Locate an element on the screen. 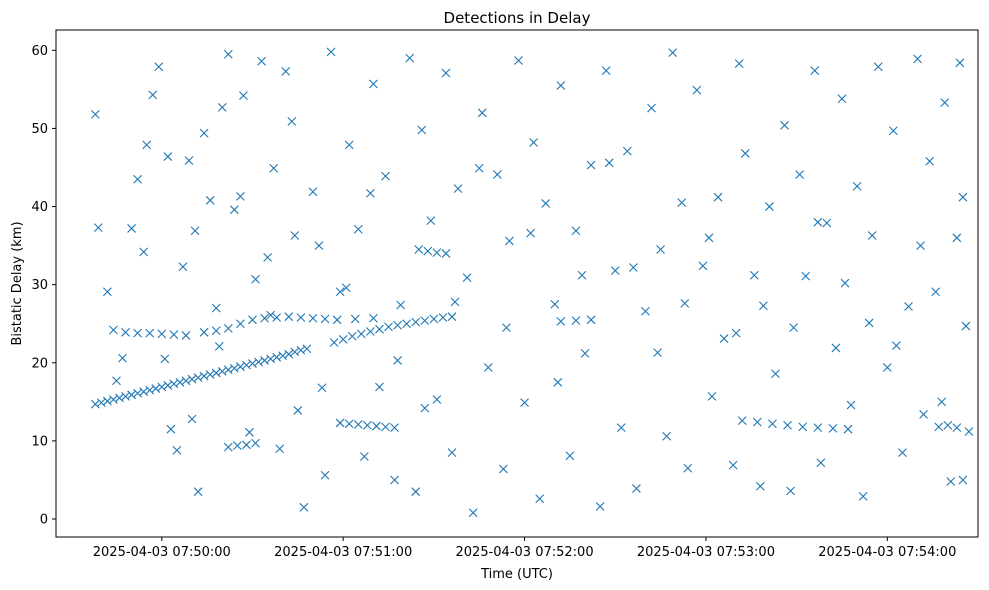 The height and width of the screenshot is (590, 989). x-tick-label: 2025-04-03 07:50:00 is located at coordinates (162, 552).